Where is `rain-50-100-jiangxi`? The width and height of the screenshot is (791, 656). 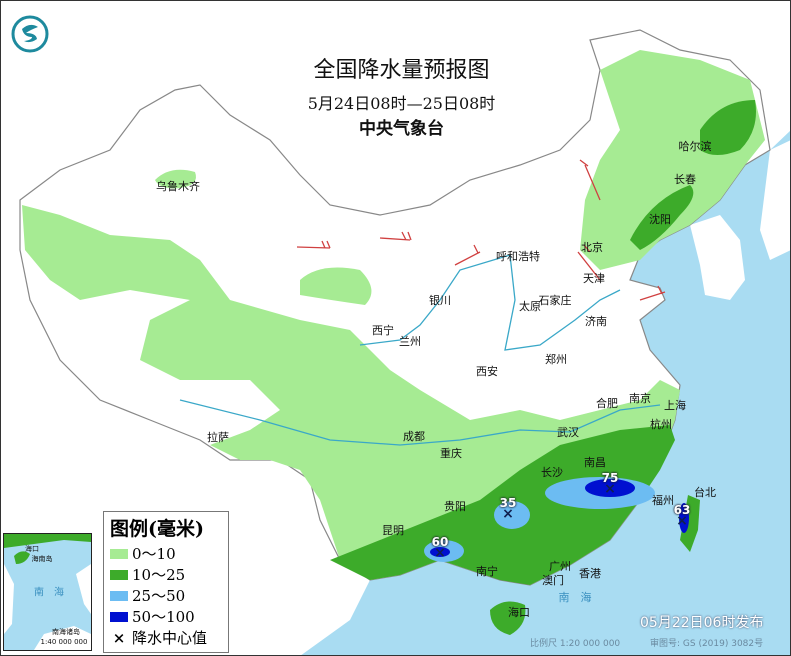
rain-50-100-jiangxi is located at coordinates (610, 488).